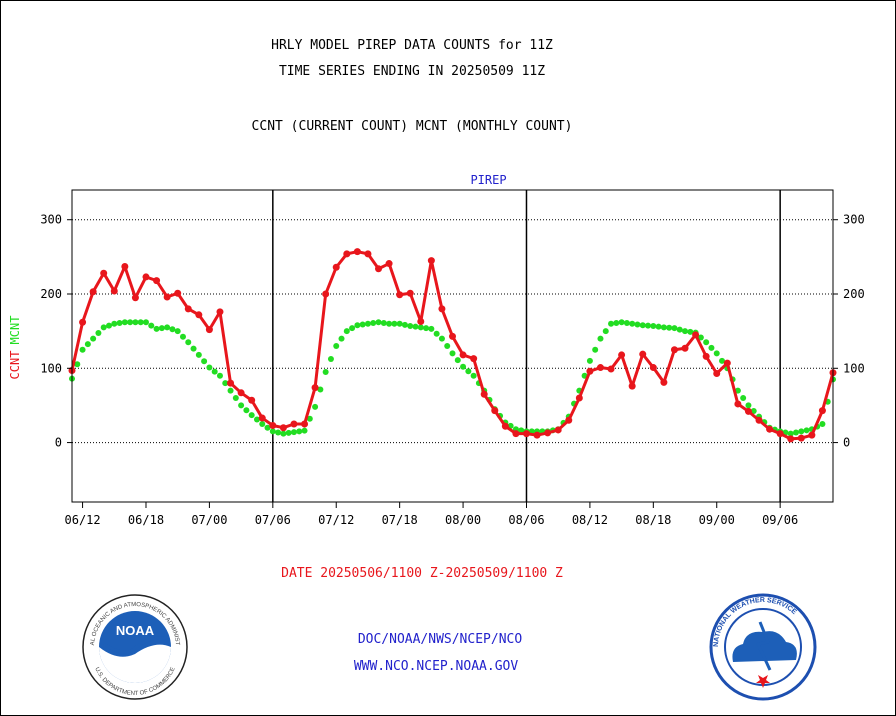 This screenshot has height=716, width=896. Describe the element at coordinates (15, 330) in the screenshot. I see `y-label-mcnt: MCNT` at that location.